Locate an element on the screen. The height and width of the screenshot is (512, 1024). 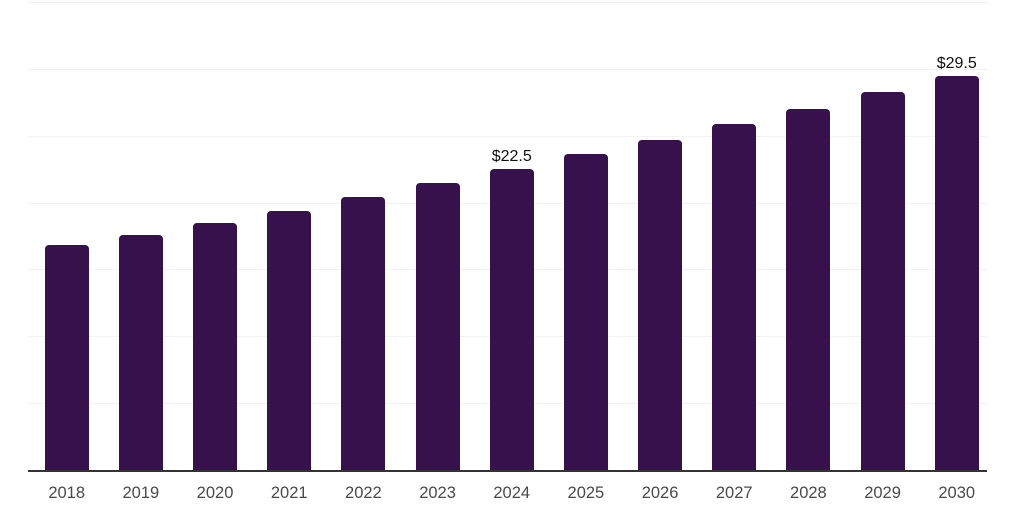
value-label-2024: $22.5 is located at coordinates (511, 157).